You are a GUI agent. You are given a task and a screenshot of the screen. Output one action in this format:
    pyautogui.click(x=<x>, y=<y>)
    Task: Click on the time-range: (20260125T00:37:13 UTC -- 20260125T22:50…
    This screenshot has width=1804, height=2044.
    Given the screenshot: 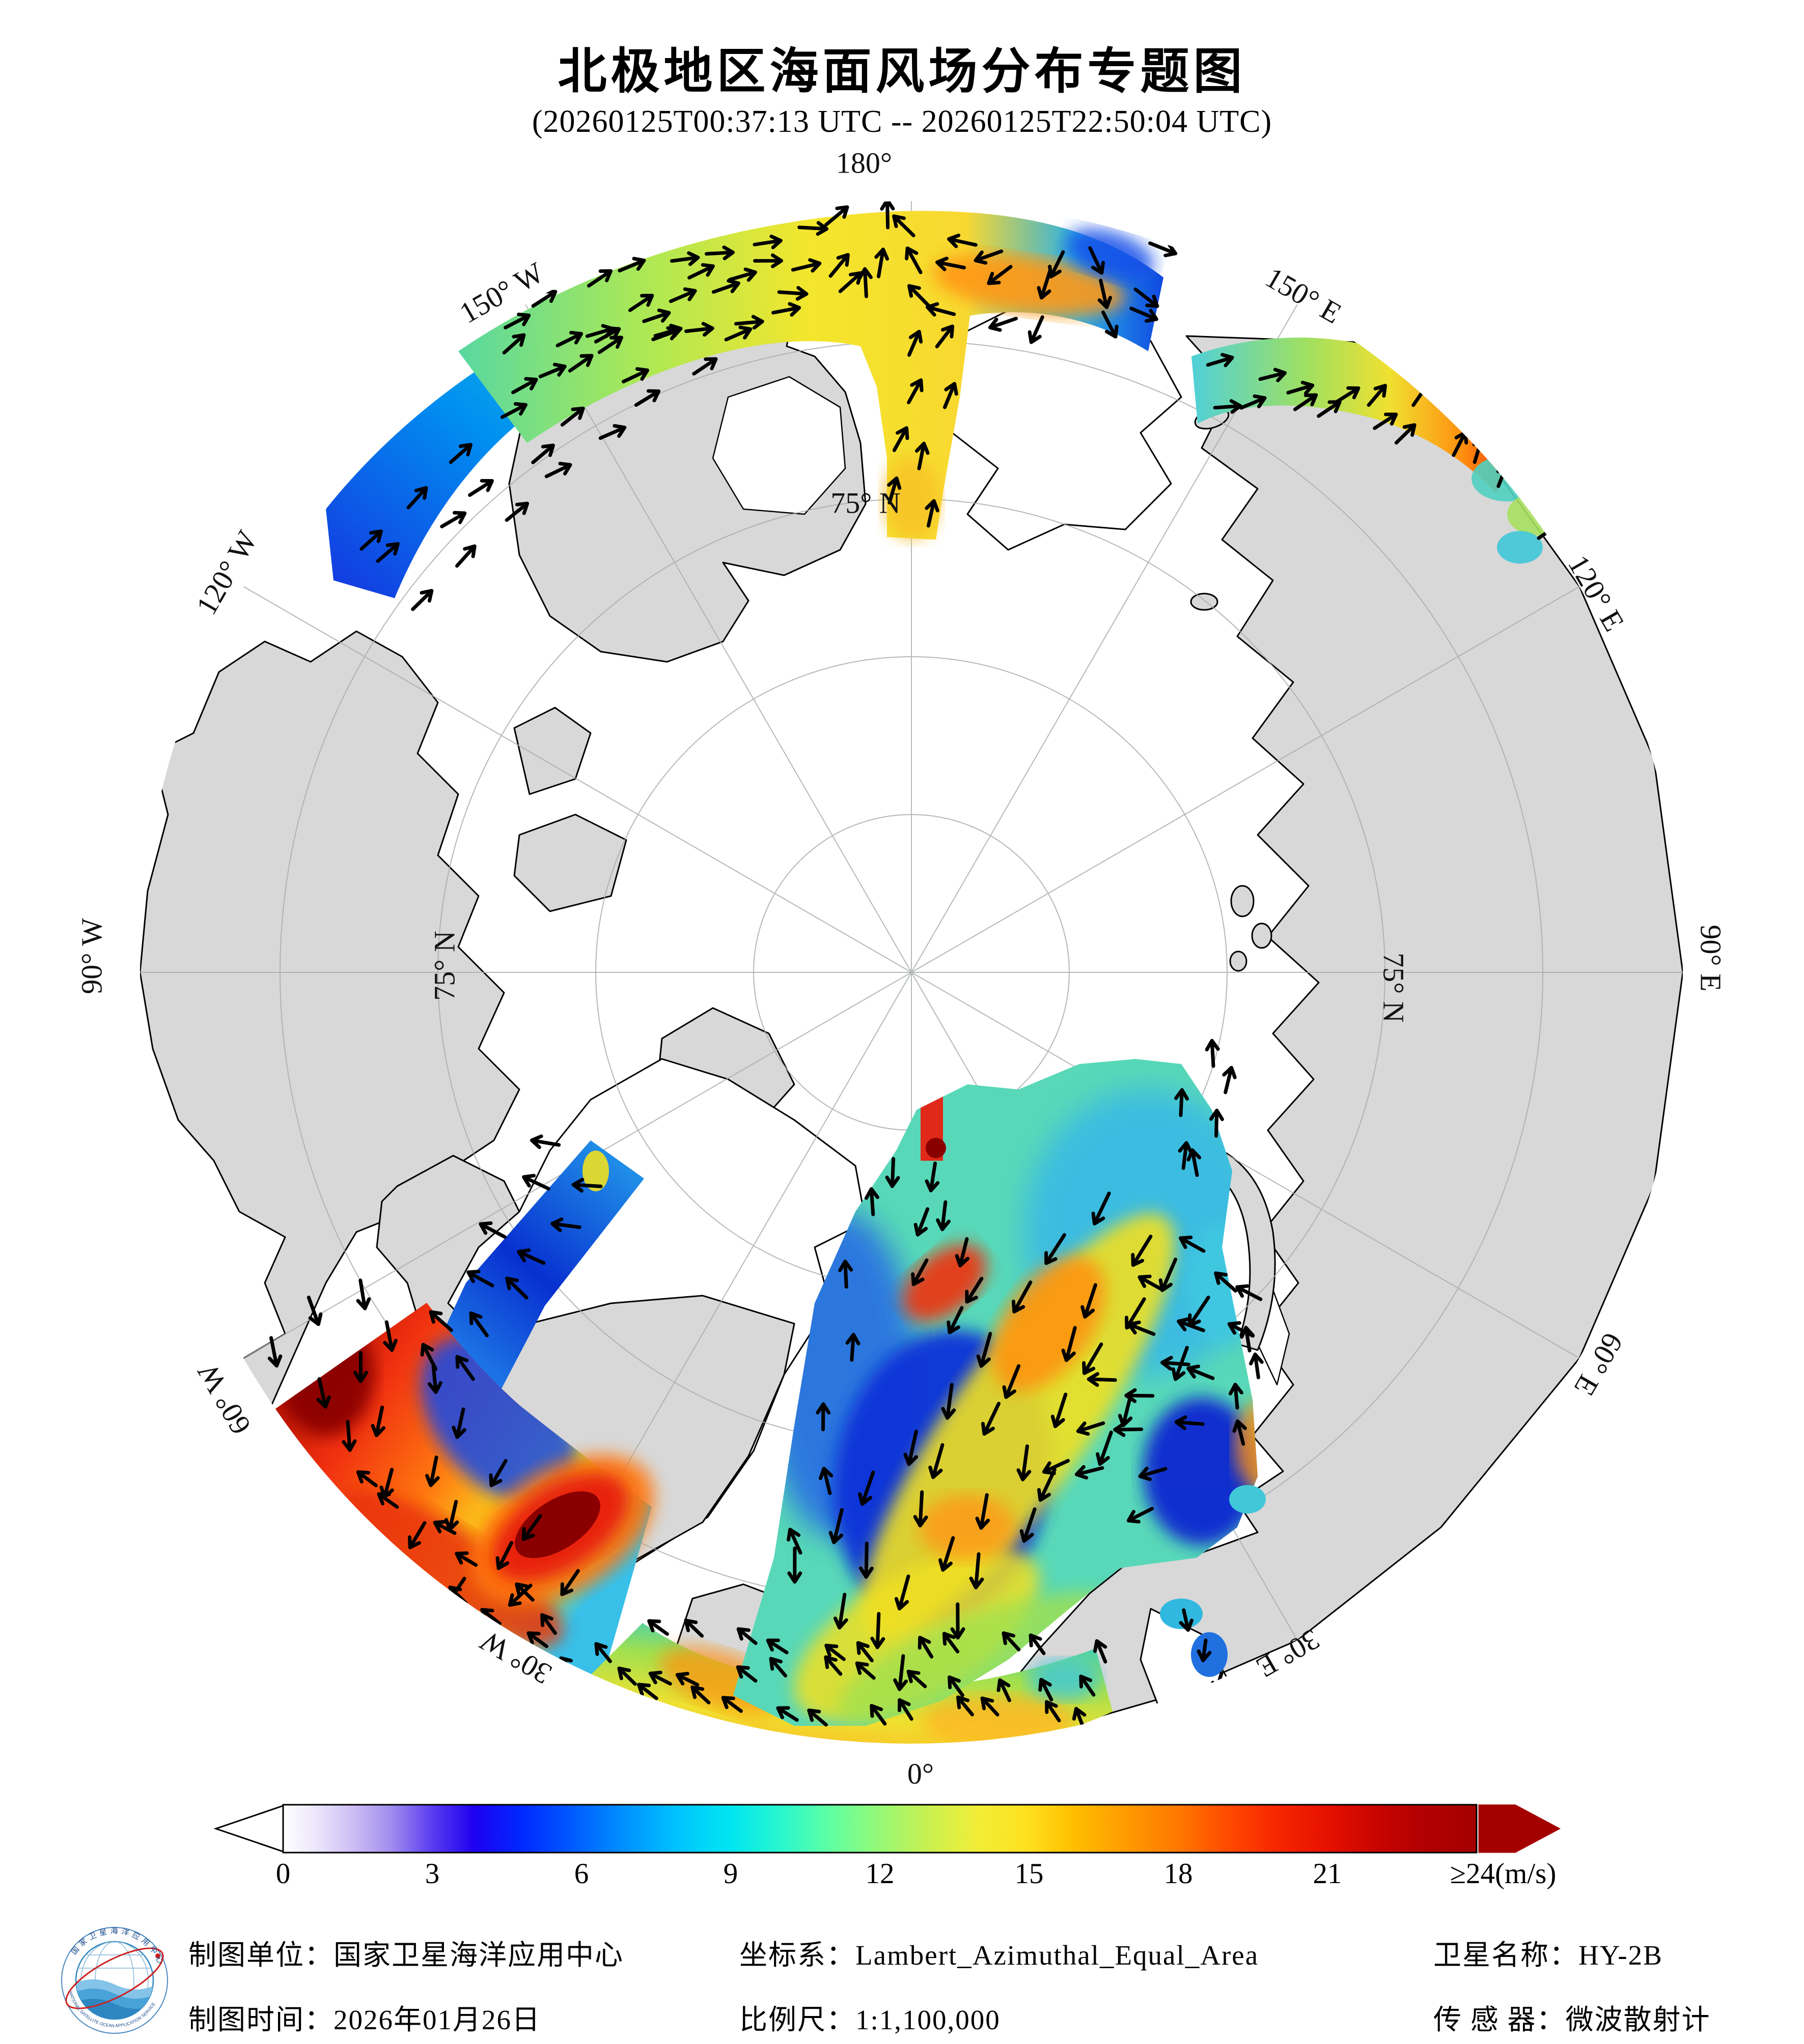 What is the action you would take?
    pyautogui.click(x=902, y=121)
    